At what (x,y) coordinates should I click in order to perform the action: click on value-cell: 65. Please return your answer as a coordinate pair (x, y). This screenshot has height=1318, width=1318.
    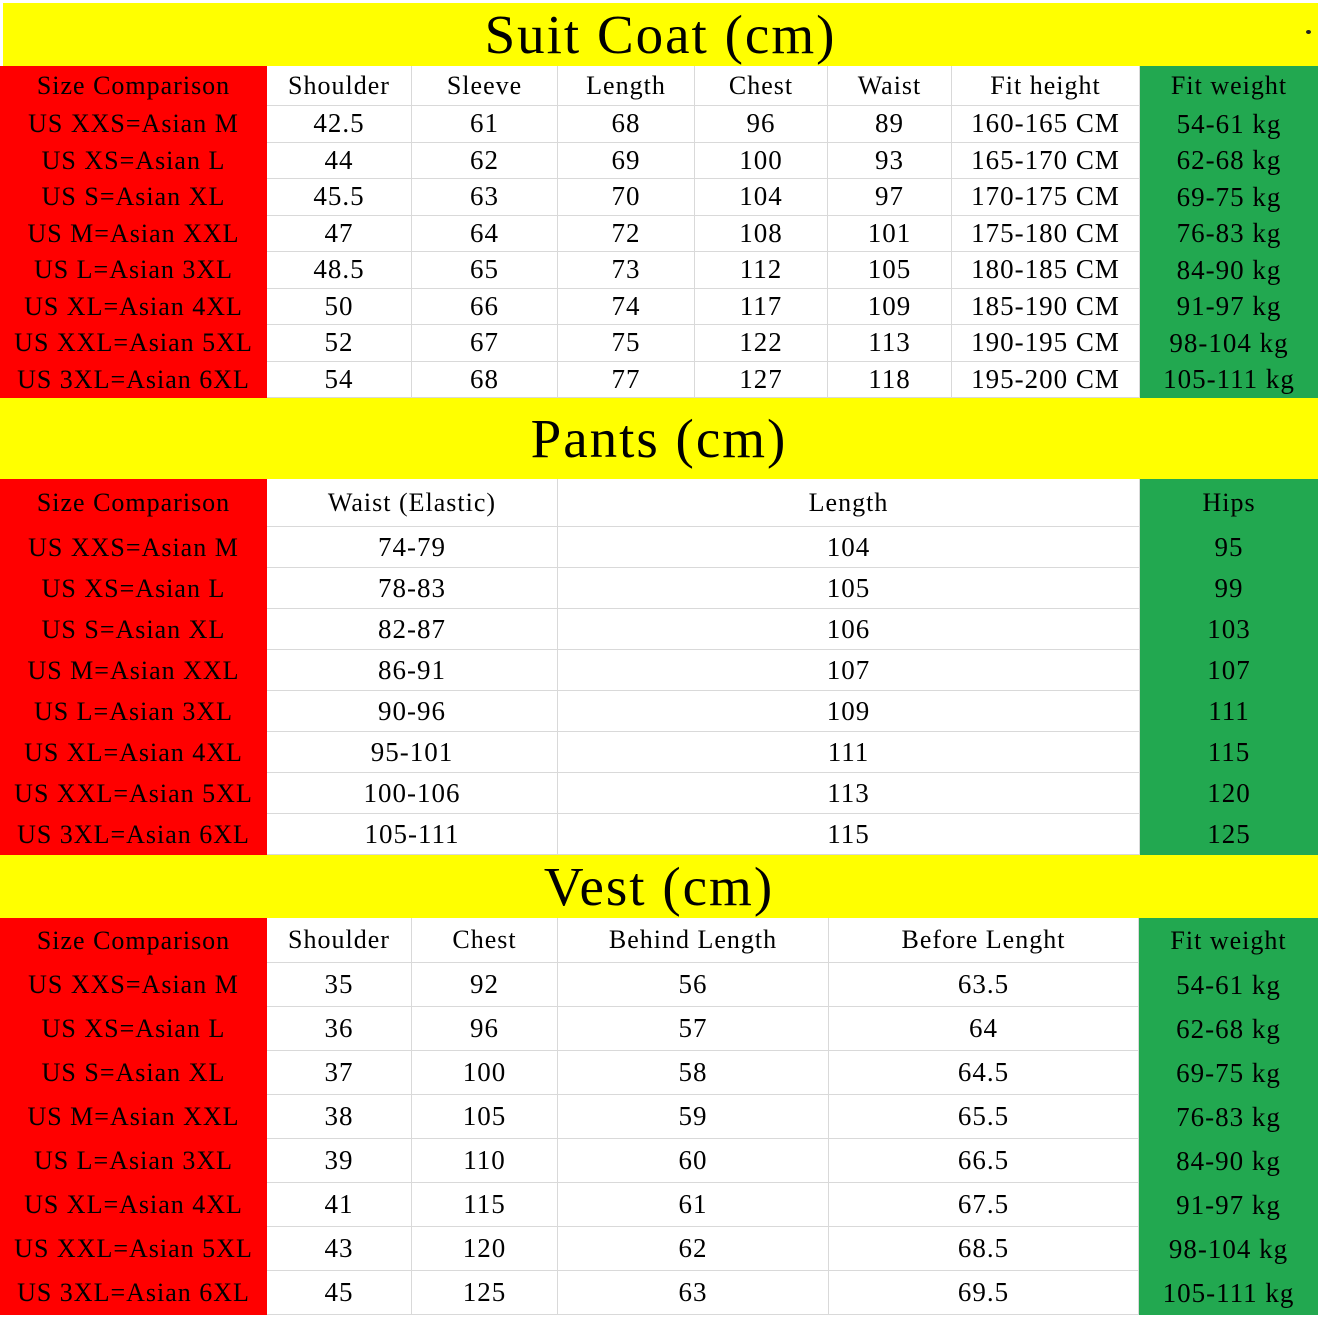
    Looking at the image, I should click on (485, 270).